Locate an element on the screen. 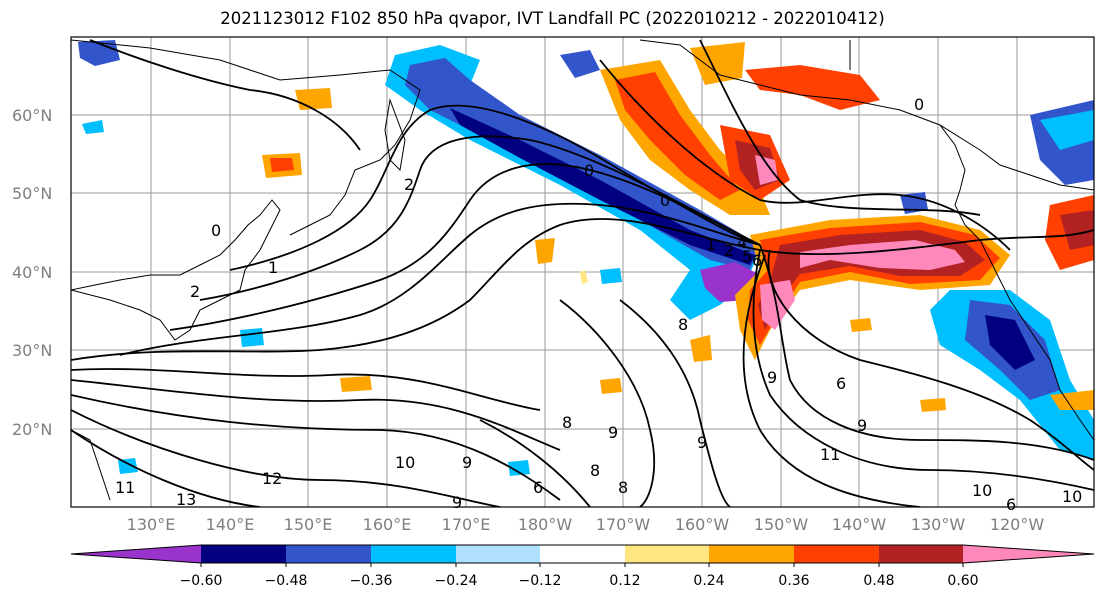 The height and width of the screenshot is (601, 1105). colorbar-tick-label: 0.48 is located at coordinates (878, 581).